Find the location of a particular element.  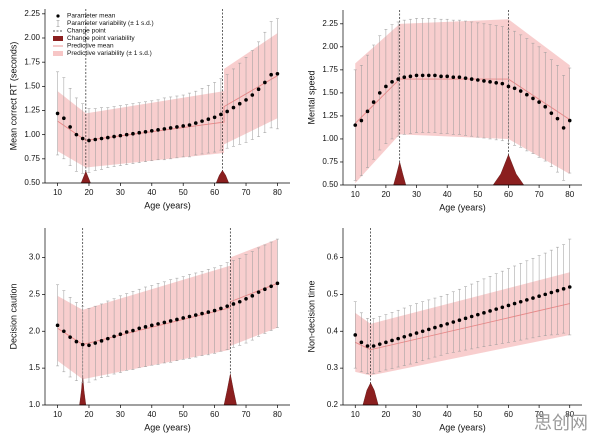

legend-label: Change point variability is located at coordinates (101, 38).